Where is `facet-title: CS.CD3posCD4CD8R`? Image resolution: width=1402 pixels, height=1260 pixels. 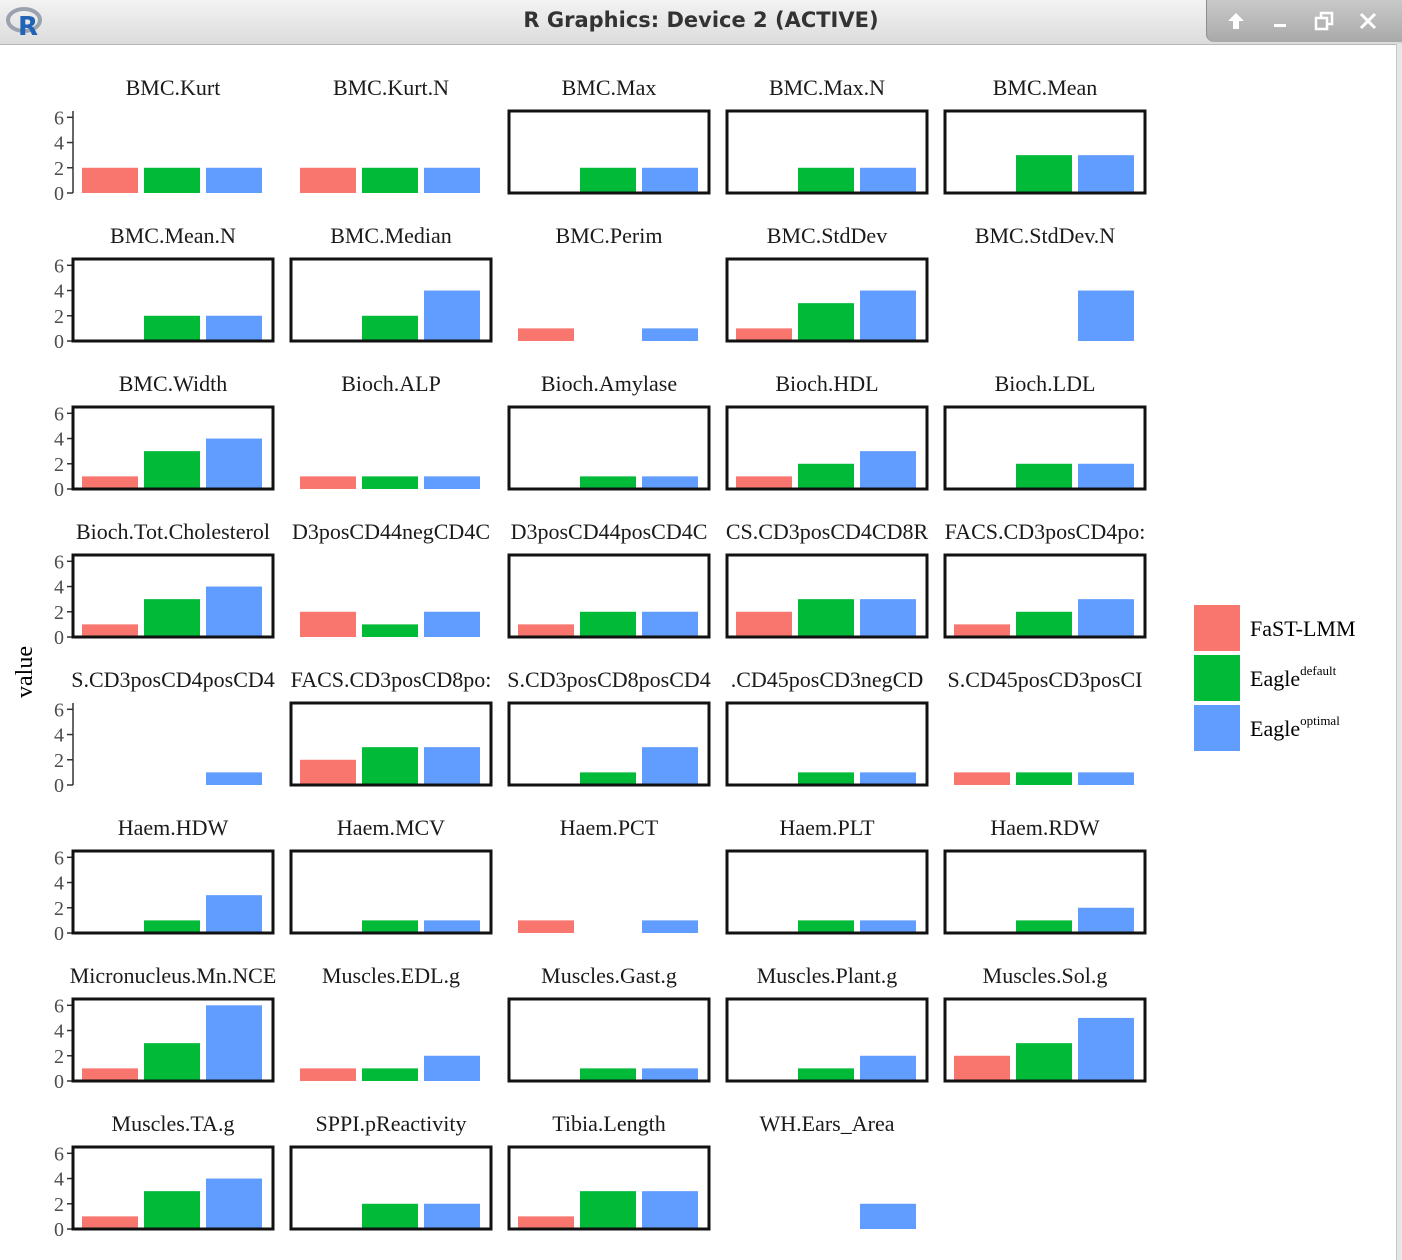 facet-title: CS.CD3posCD4CD8R is located at coordinates (827, 531).